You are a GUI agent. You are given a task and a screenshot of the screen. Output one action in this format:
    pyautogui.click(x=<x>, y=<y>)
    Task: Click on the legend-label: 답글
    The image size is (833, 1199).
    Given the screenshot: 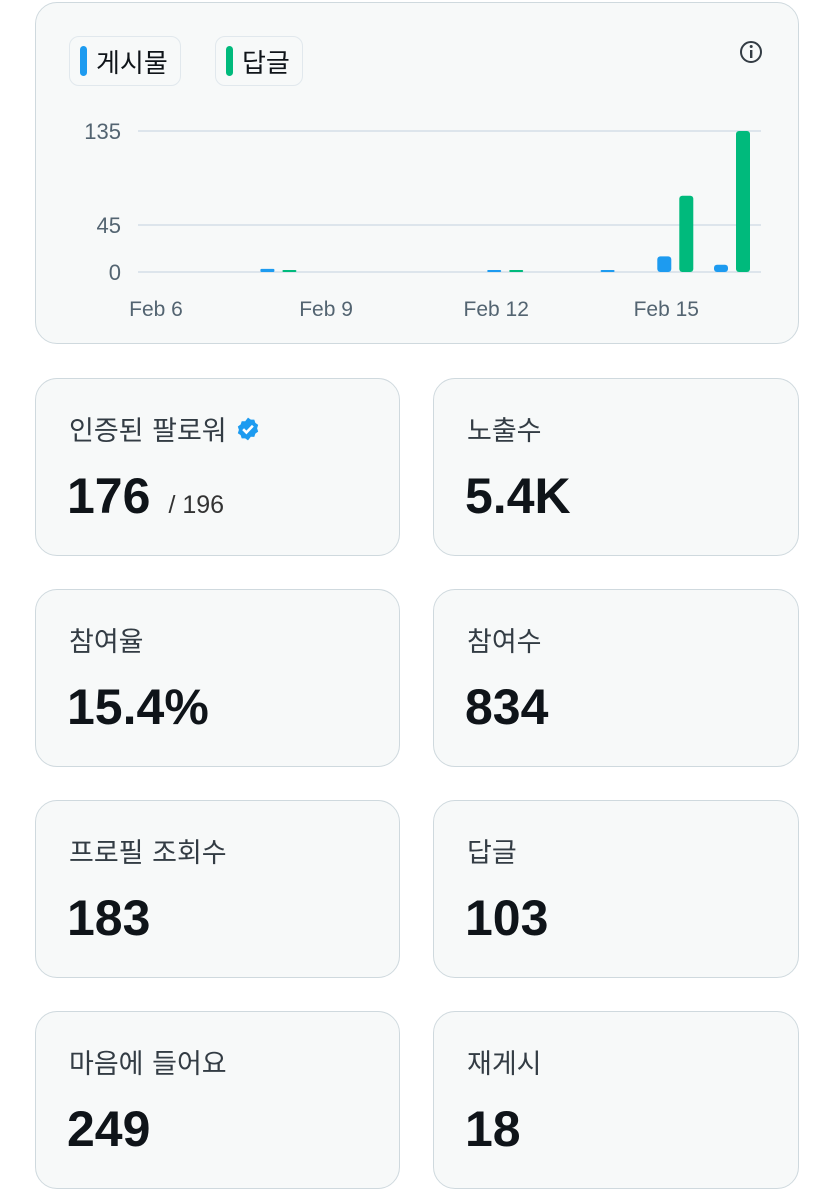 What is the action you would take?
    pyautogui.click(x=266, y=63)
    